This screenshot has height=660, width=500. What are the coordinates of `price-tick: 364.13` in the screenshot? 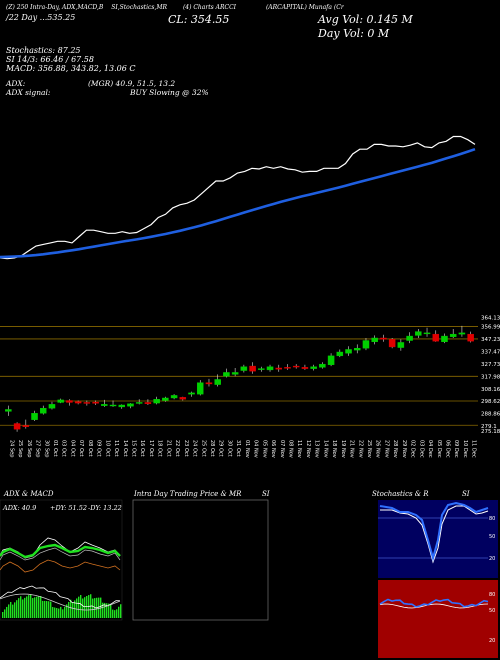 It's located at (490, 318).